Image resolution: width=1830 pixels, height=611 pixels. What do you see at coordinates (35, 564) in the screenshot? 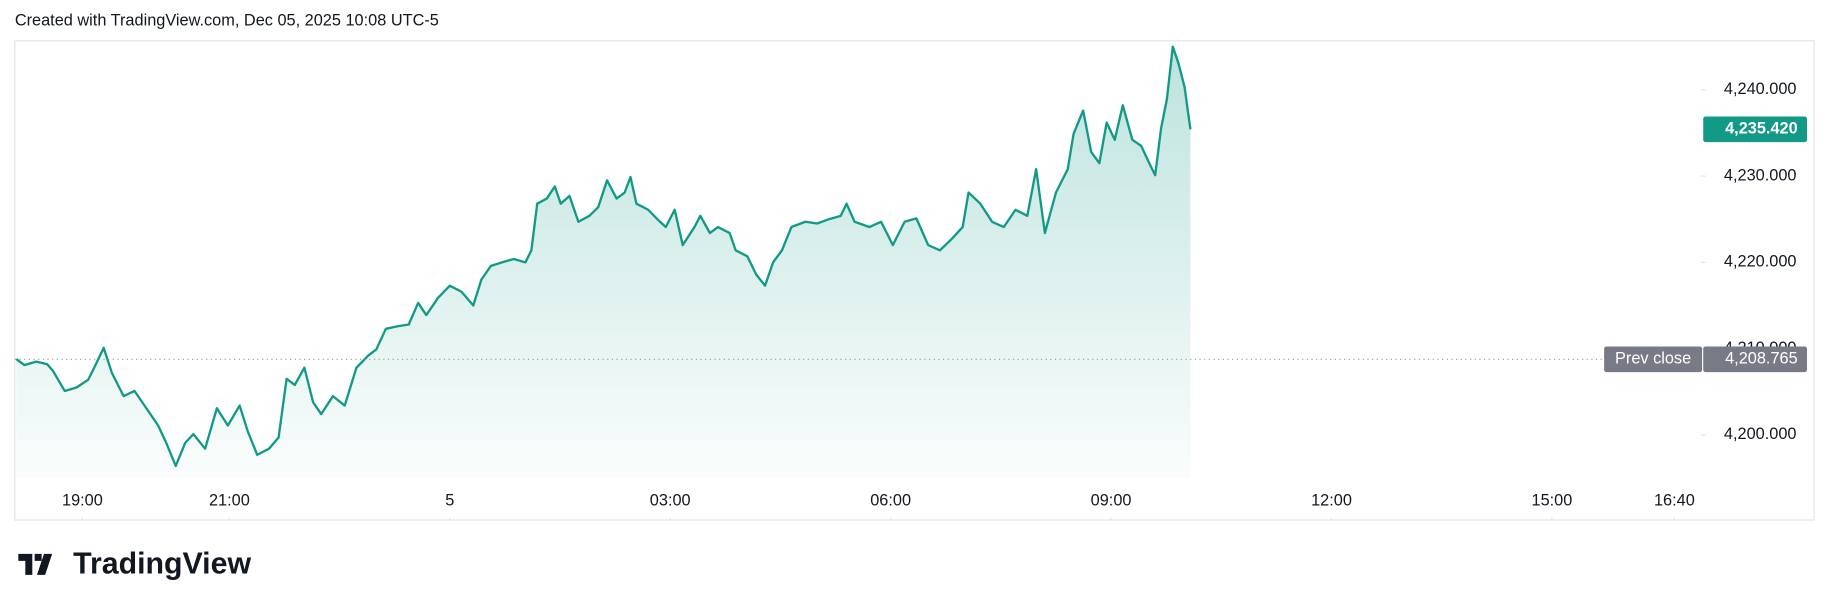
I see `logo-icon` at bounding box center [35, 564].